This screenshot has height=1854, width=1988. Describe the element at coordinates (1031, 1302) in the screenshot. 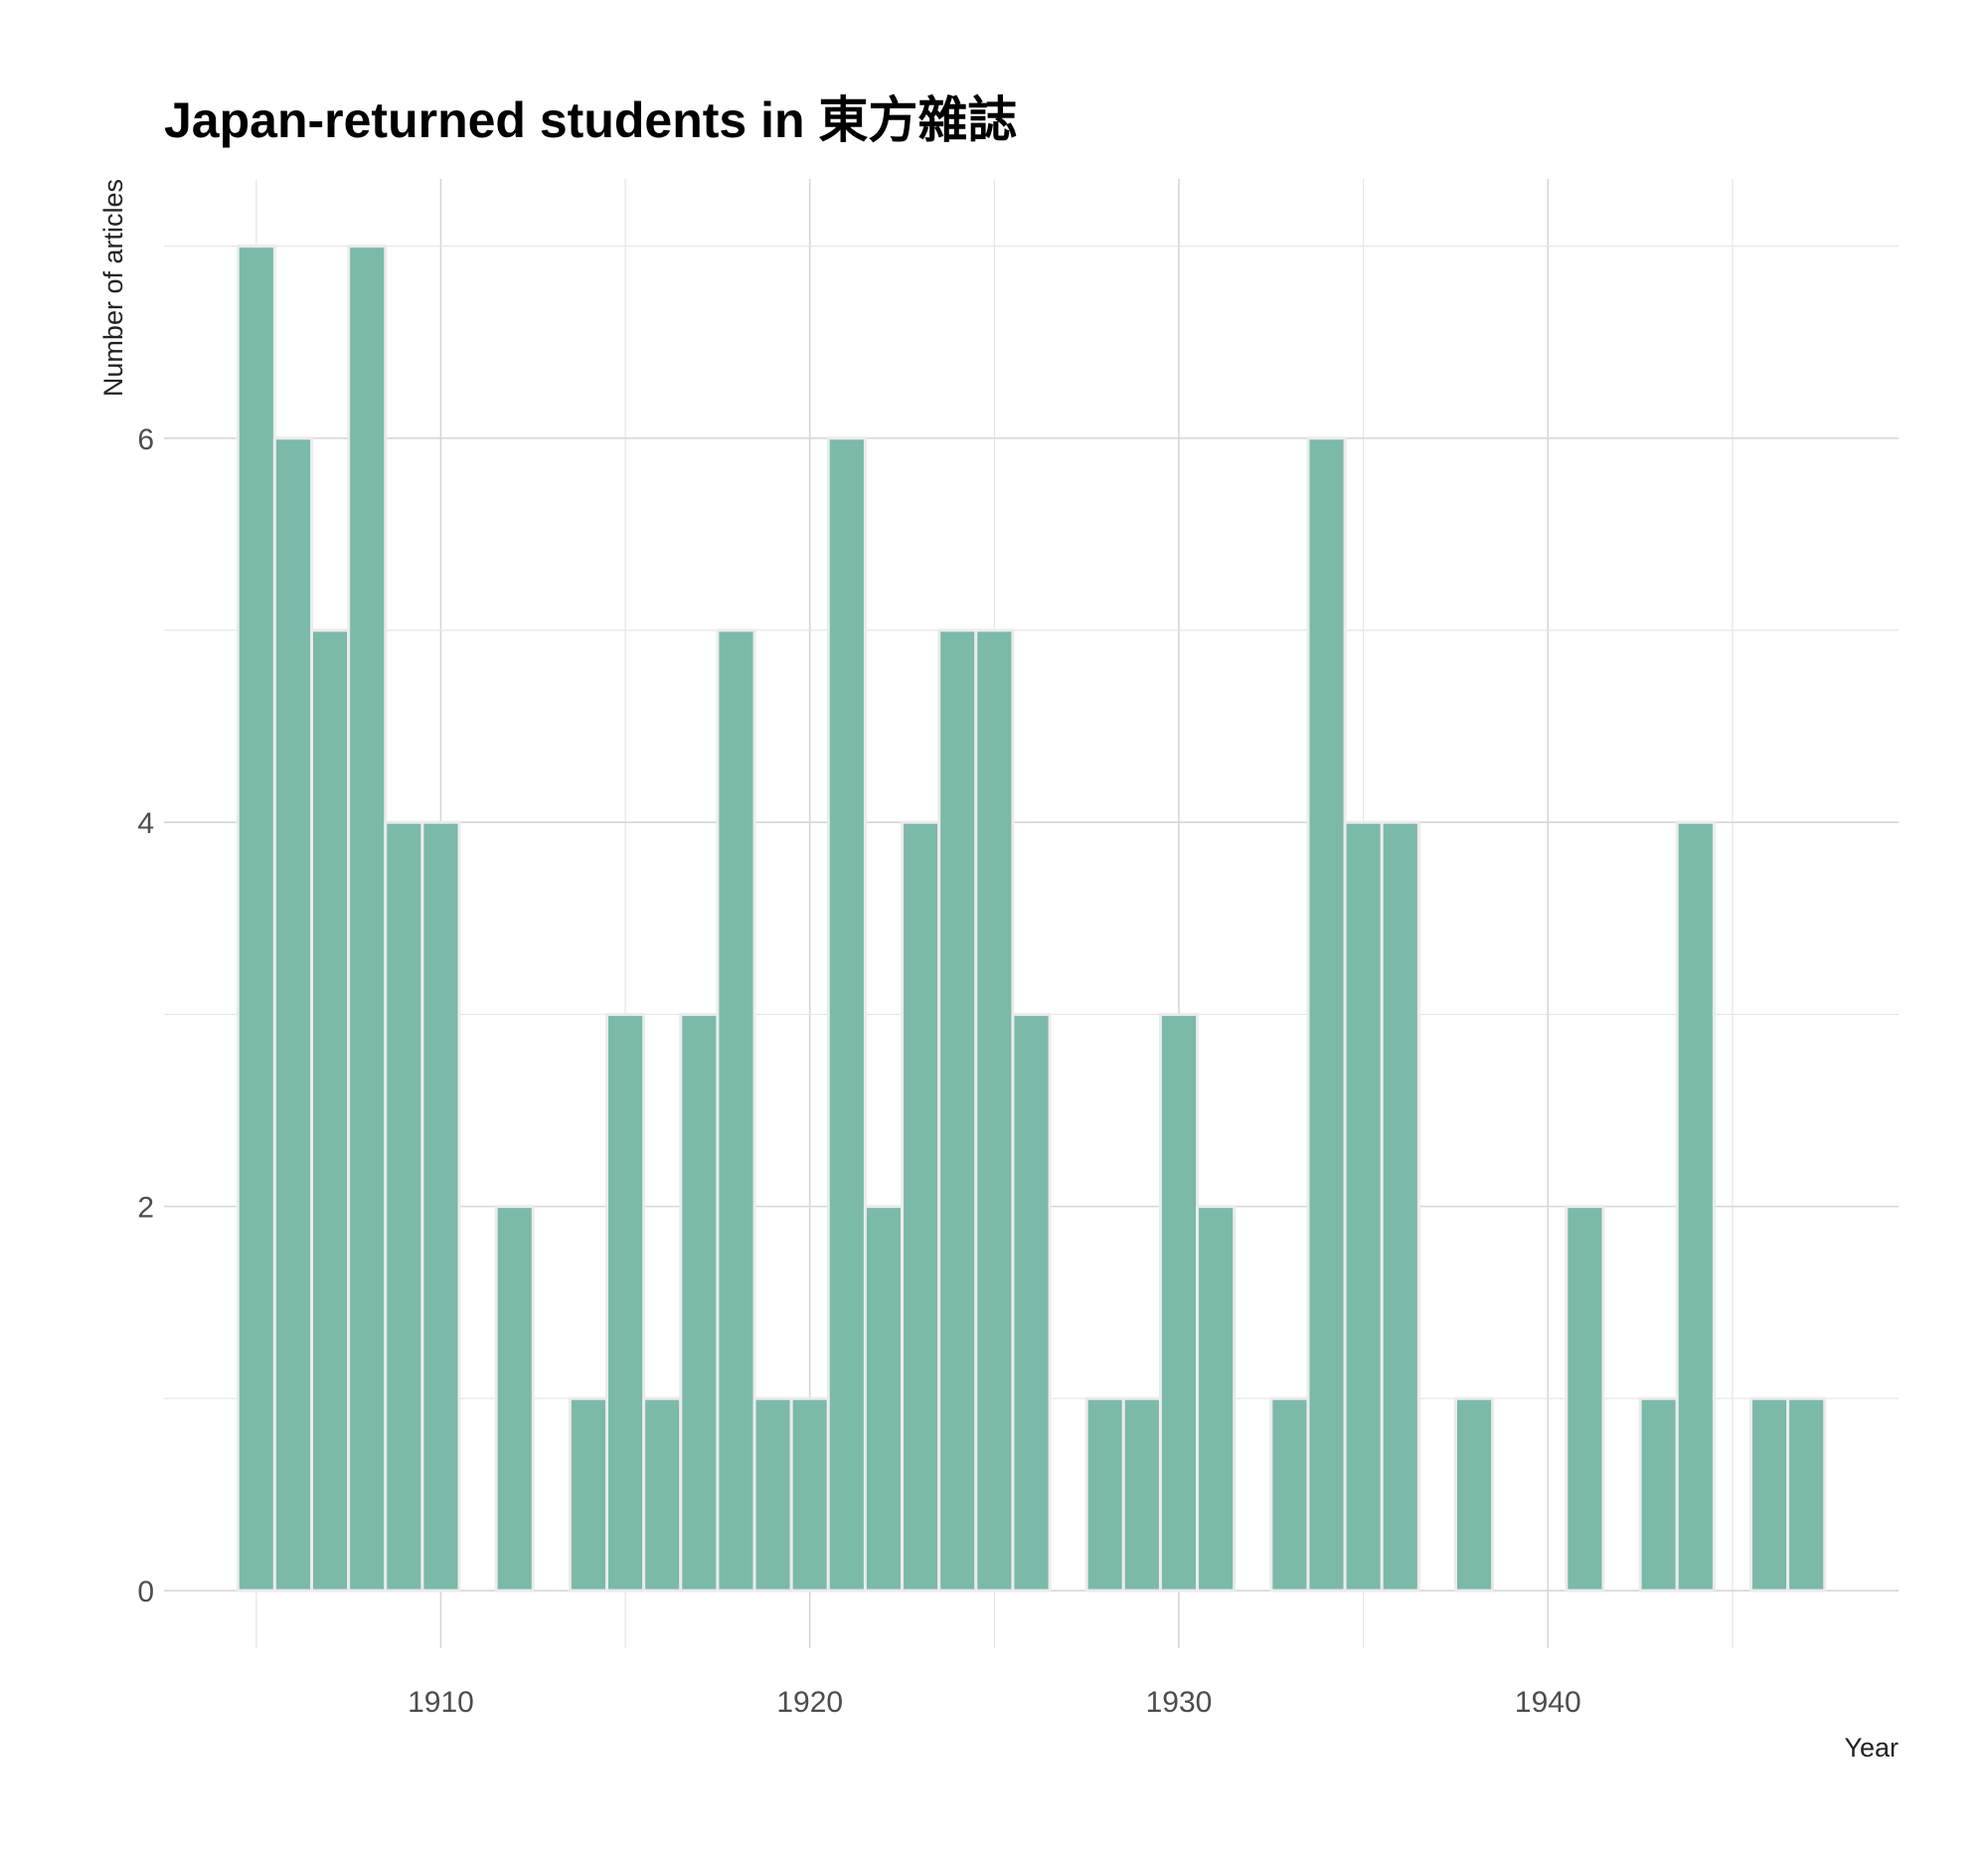

I see `bar-1926` at that location.